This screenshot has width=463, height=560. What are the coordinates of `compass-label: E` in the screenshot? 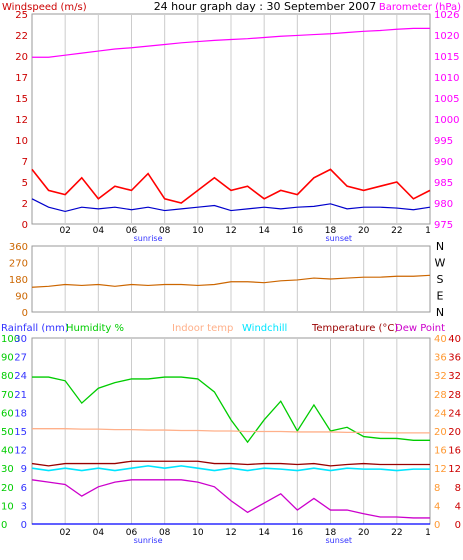 It's located at (440, 296).